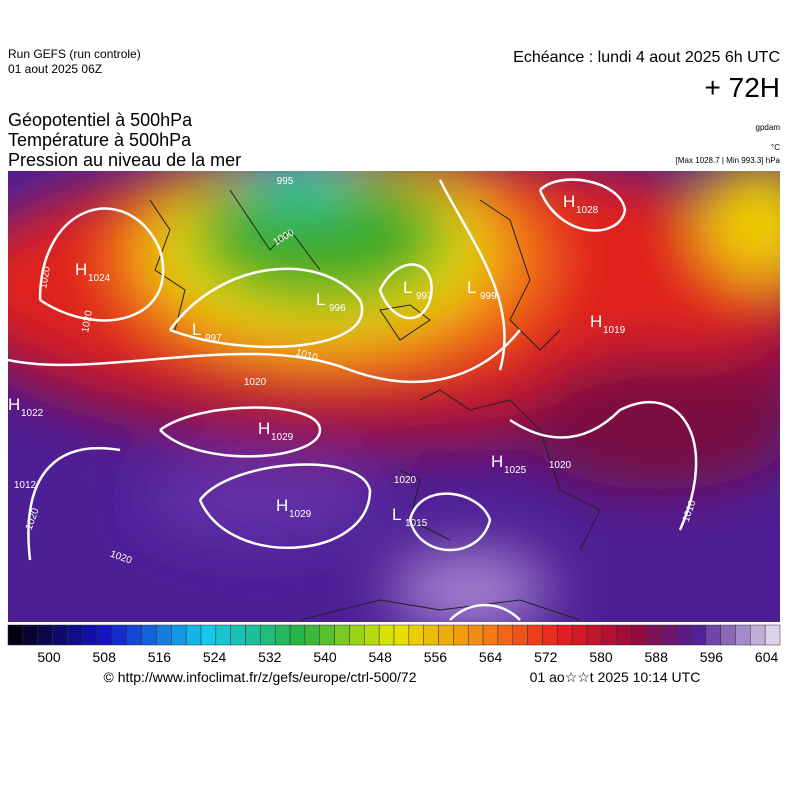  I want to click on center-value: 1024, so click(99, 278).